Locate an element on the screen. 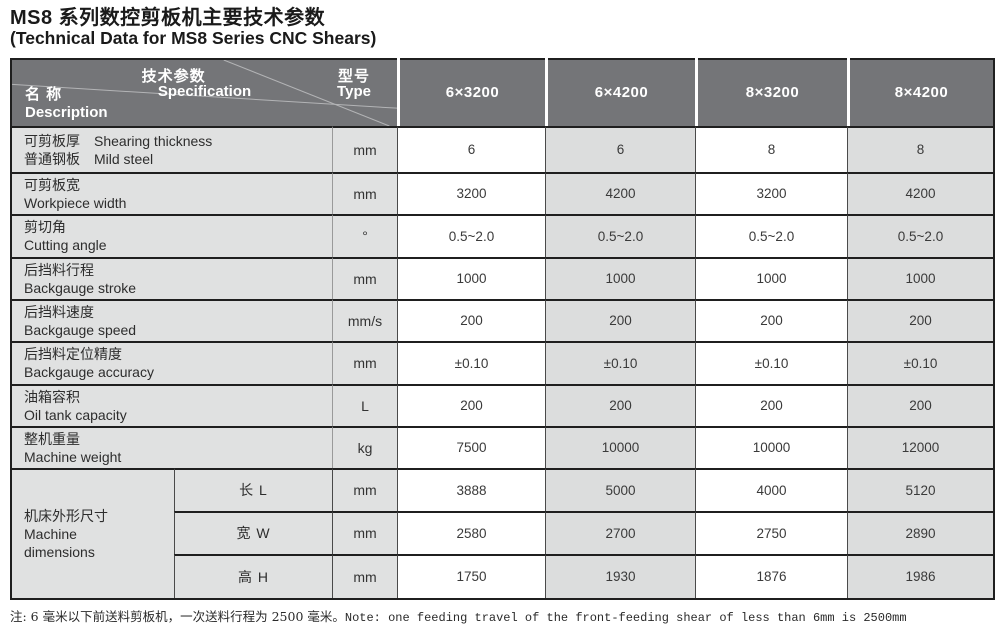 This screenshot has height=637, width=997. header-name-label-cn: 名 称 is located at coordinates (44, 94).